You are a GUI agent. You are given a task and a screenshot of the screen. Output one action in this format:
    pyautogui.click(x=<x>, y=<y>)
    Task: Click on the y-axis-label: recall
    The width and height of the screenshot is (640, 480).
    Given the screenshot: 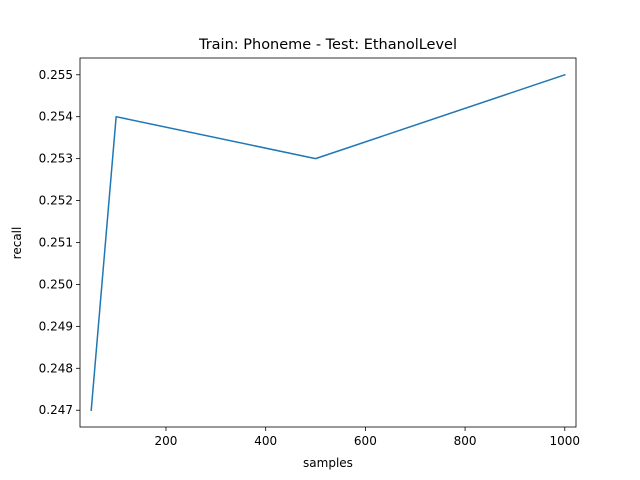 What is the action you would take?
    pyautogui.click(x=17, y=243)
    